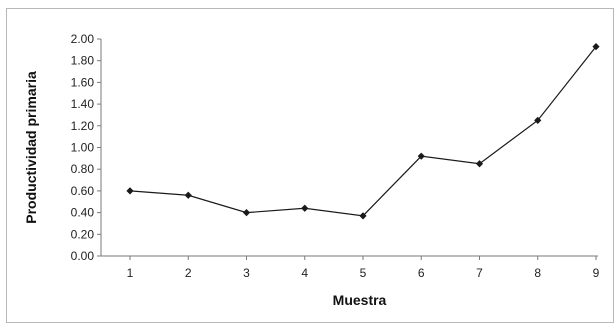 This screenshot has width=616, height=325. What do you see at coordinates (83, 126) in the screenshot?
I see `y-tick-label: 1.20` at bounding box center [83, 126].